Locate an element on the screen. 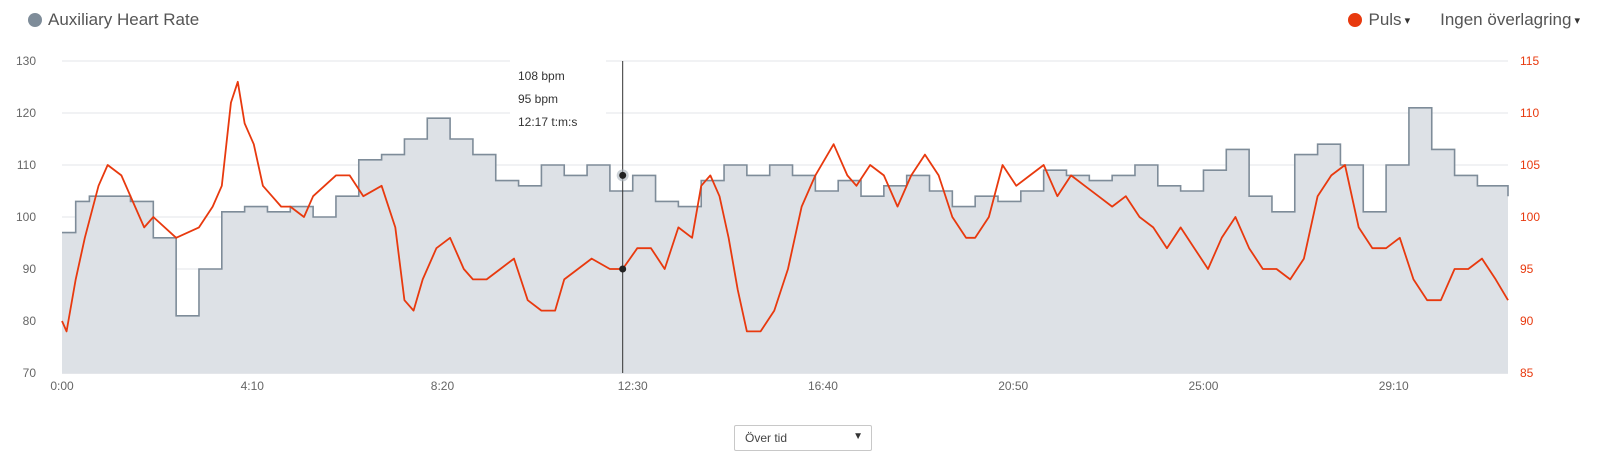 This screenshot has height=465, width=1600. y-right-tick-label: 100 is located at coordinates (1530, 217).